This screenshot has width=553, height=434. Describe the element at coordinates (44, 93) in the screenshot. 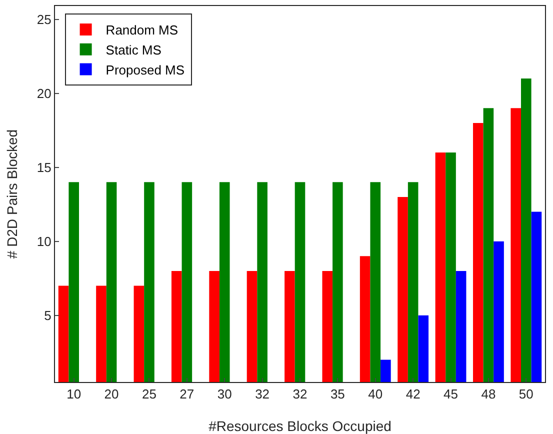

I see `y-tick-label: 20` at that location.